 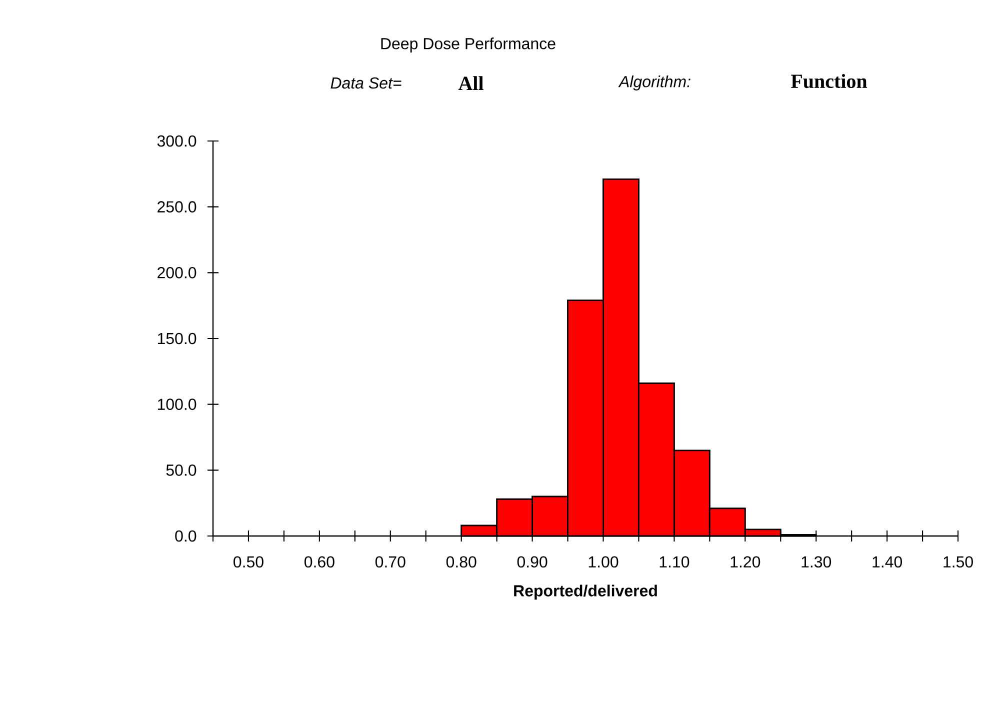 What do you see at coordinates (829, 81) in the screenshot?
I see `text: Function` at bounding box center [829, 81].